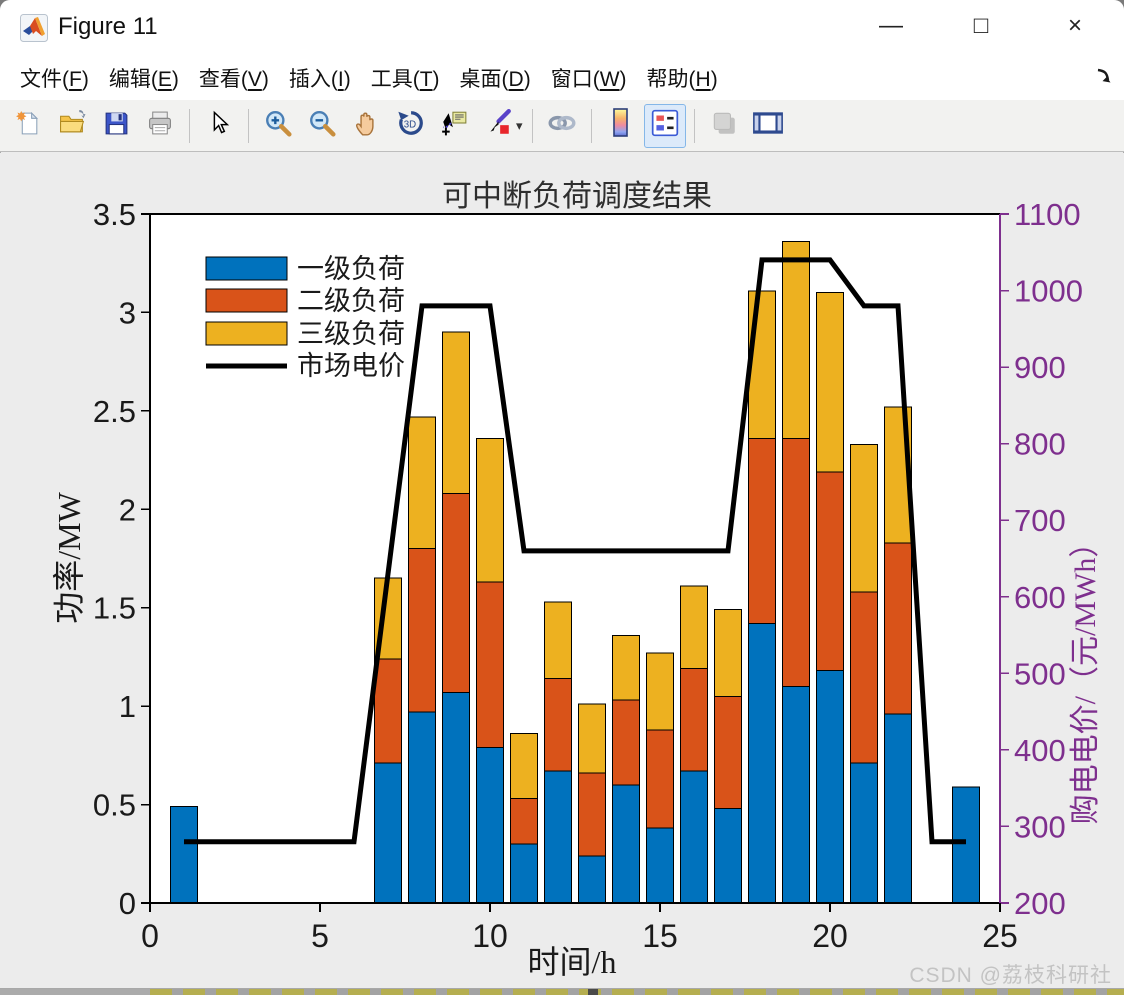 Image resolution: width=1124 pixels, height=995 pixels. What do you see at coordinates (1040, 903) in the screenshot?
I see `ytick-right-label: 200` at bounding box center [1040, 903].